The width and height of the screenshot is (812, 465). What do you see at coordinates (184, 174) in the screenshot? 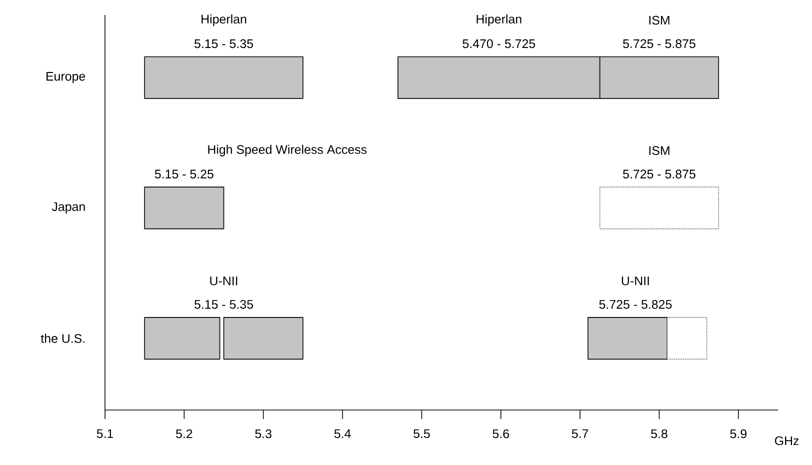
I see `annotation: 5.15 - 5.25` at bounding box center [184, 174].